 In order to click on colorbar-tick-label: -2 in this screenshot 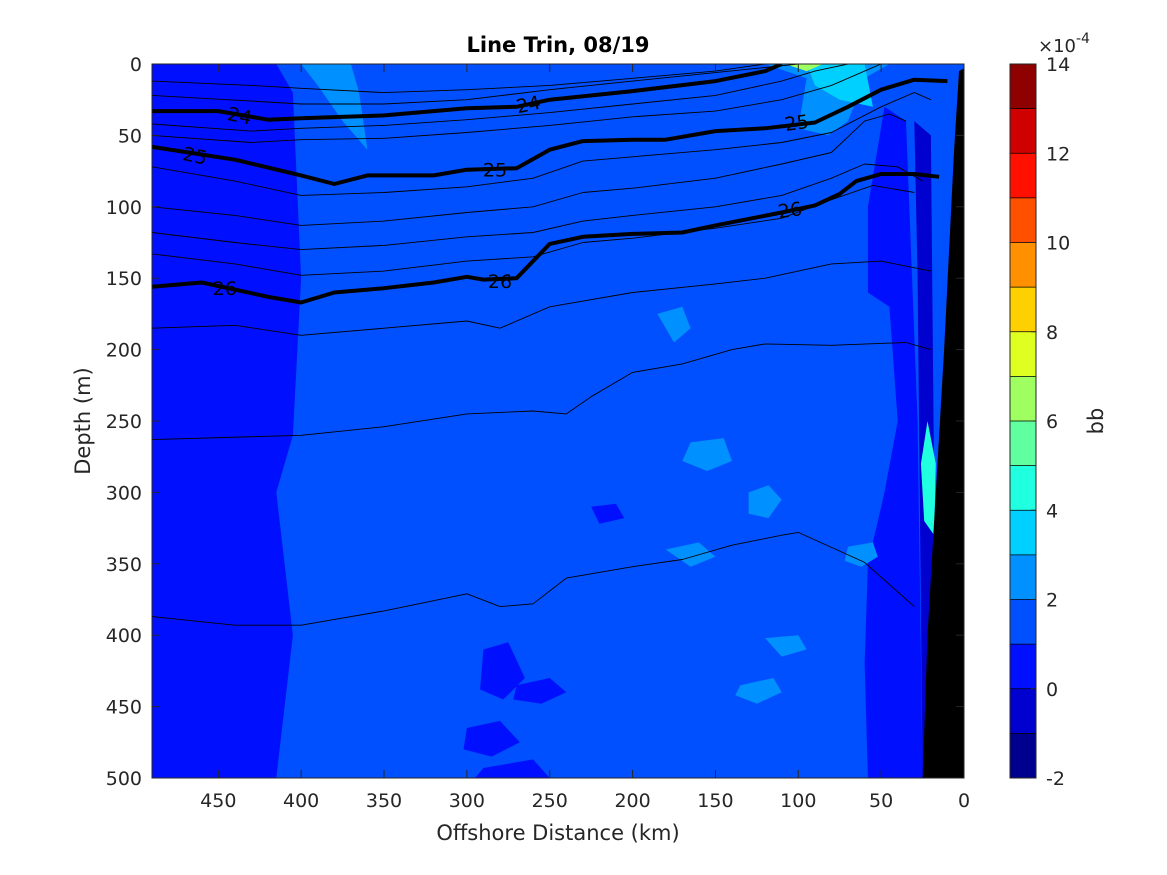, I will do `click(1055, 779)`.